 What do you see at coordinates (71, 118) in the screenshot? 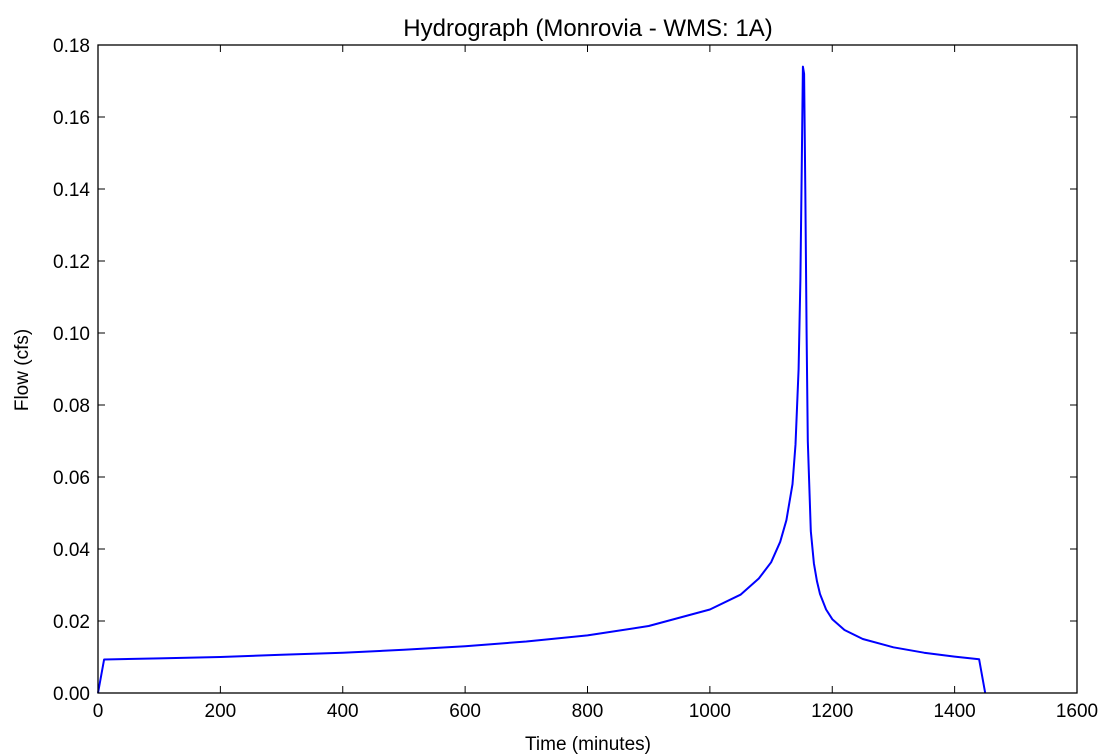
I see `y-tick-label: 0.16` at bounding box center [71, 118].